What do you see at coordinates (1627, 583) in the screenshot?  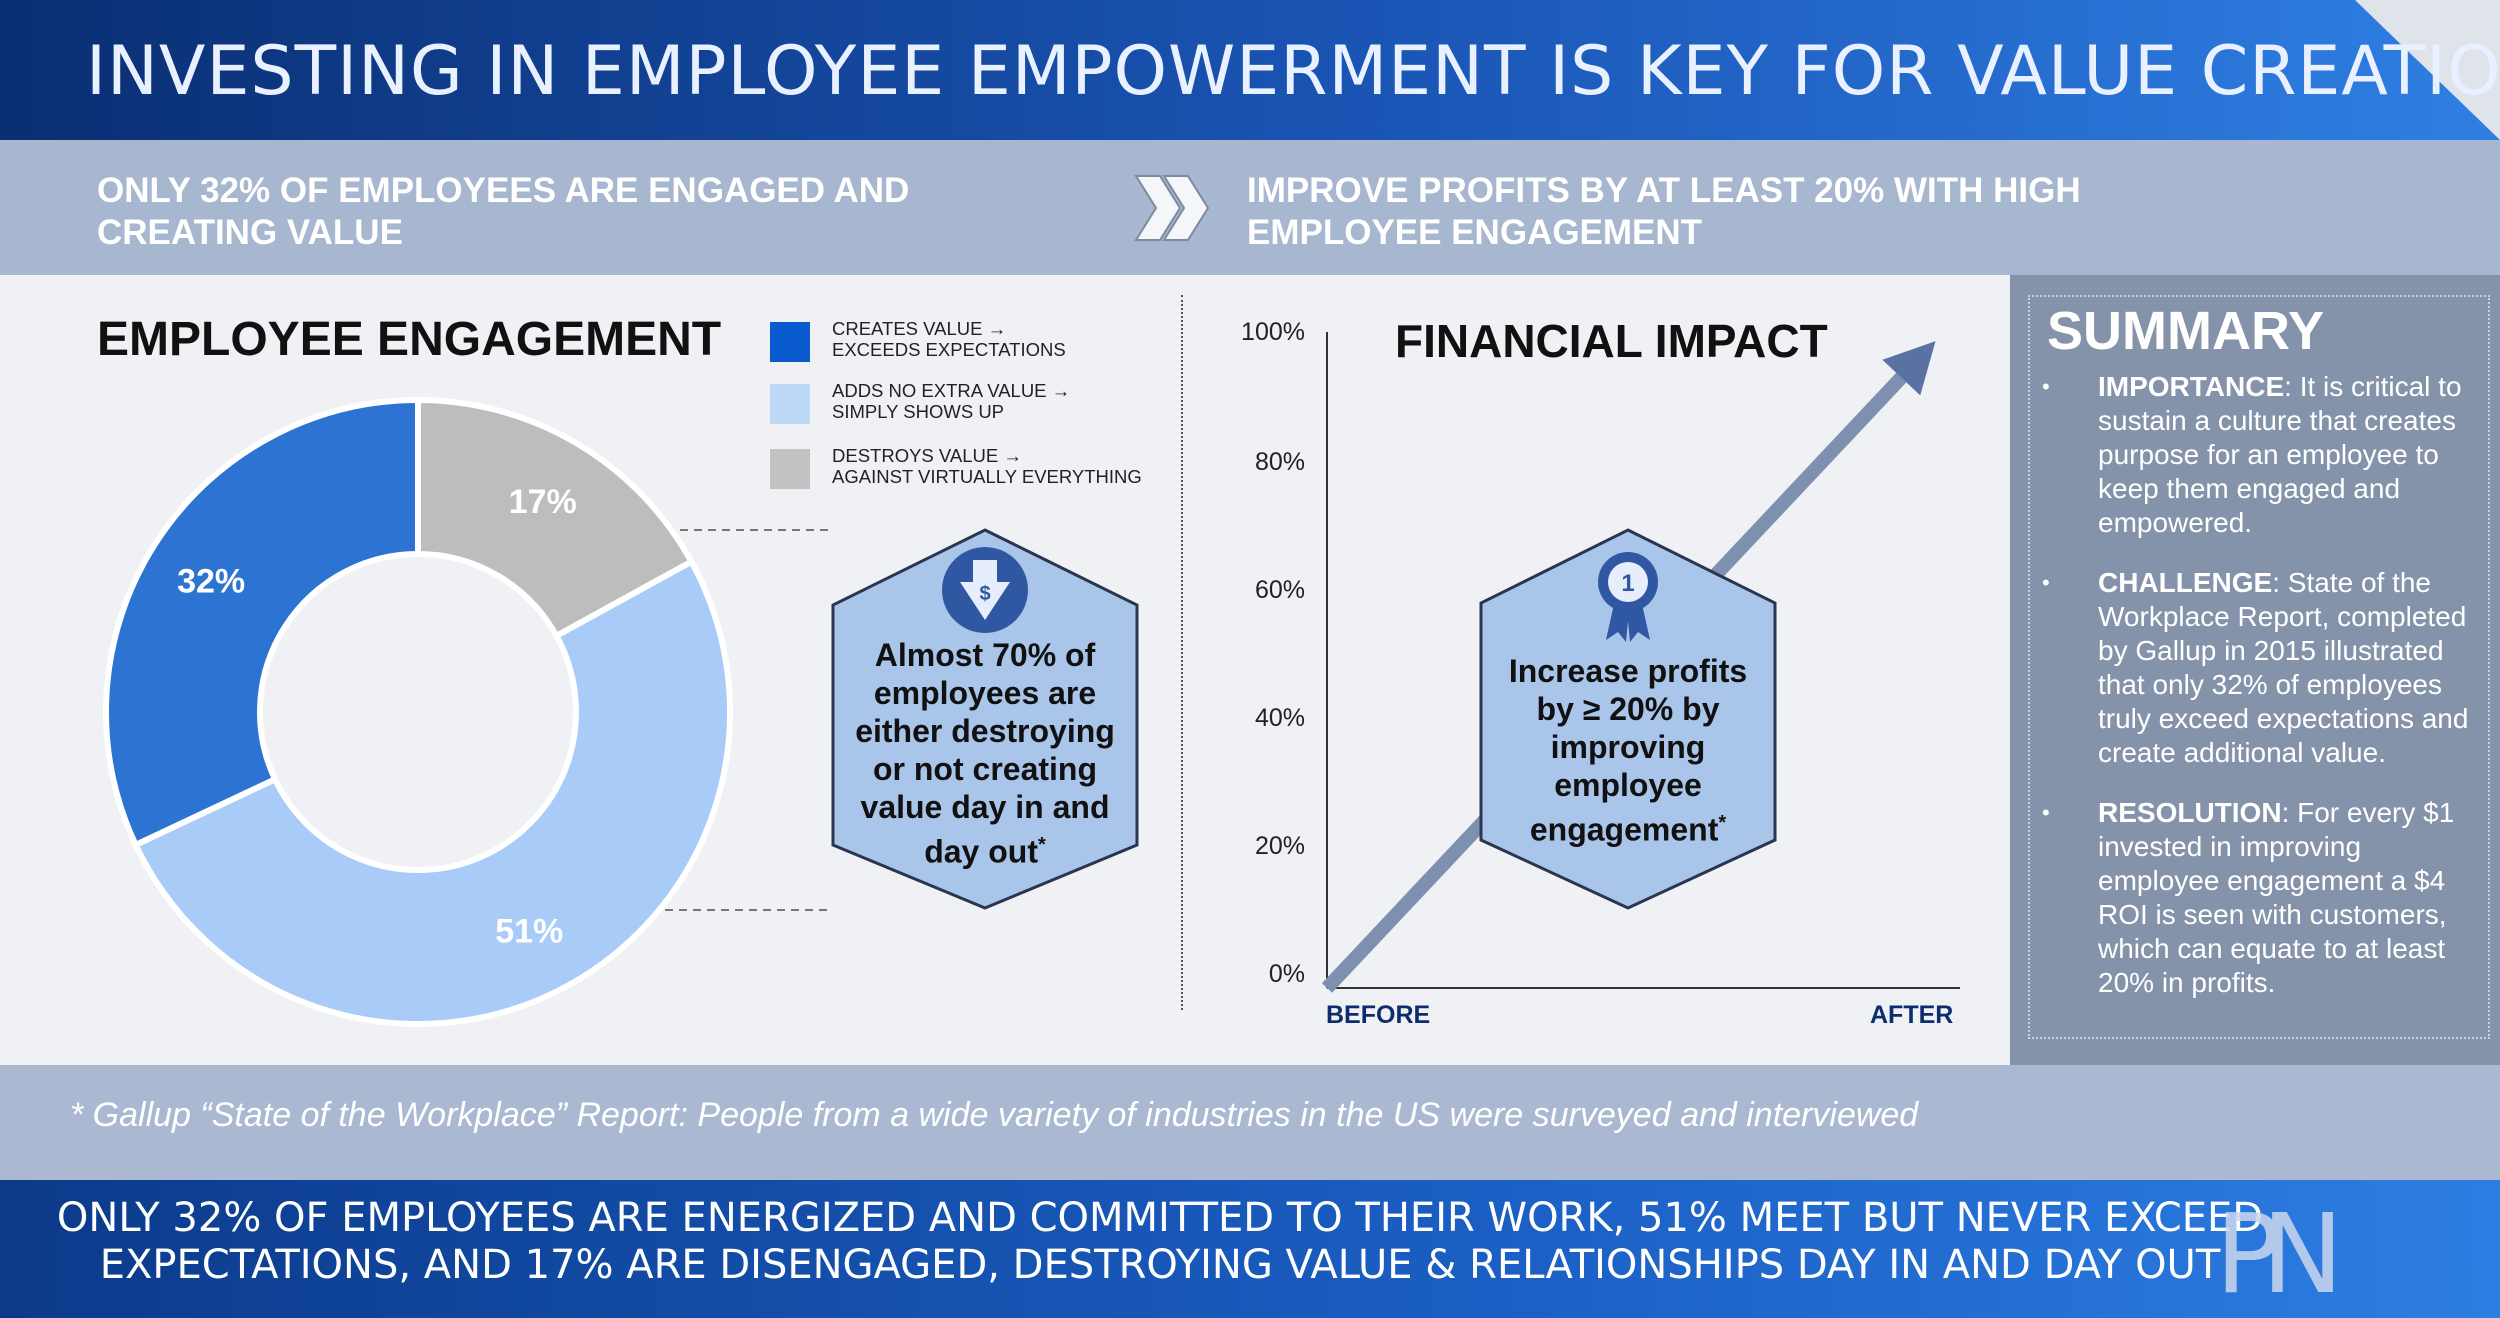 I see `award-number: 1` at bounding box center [1627, 583].